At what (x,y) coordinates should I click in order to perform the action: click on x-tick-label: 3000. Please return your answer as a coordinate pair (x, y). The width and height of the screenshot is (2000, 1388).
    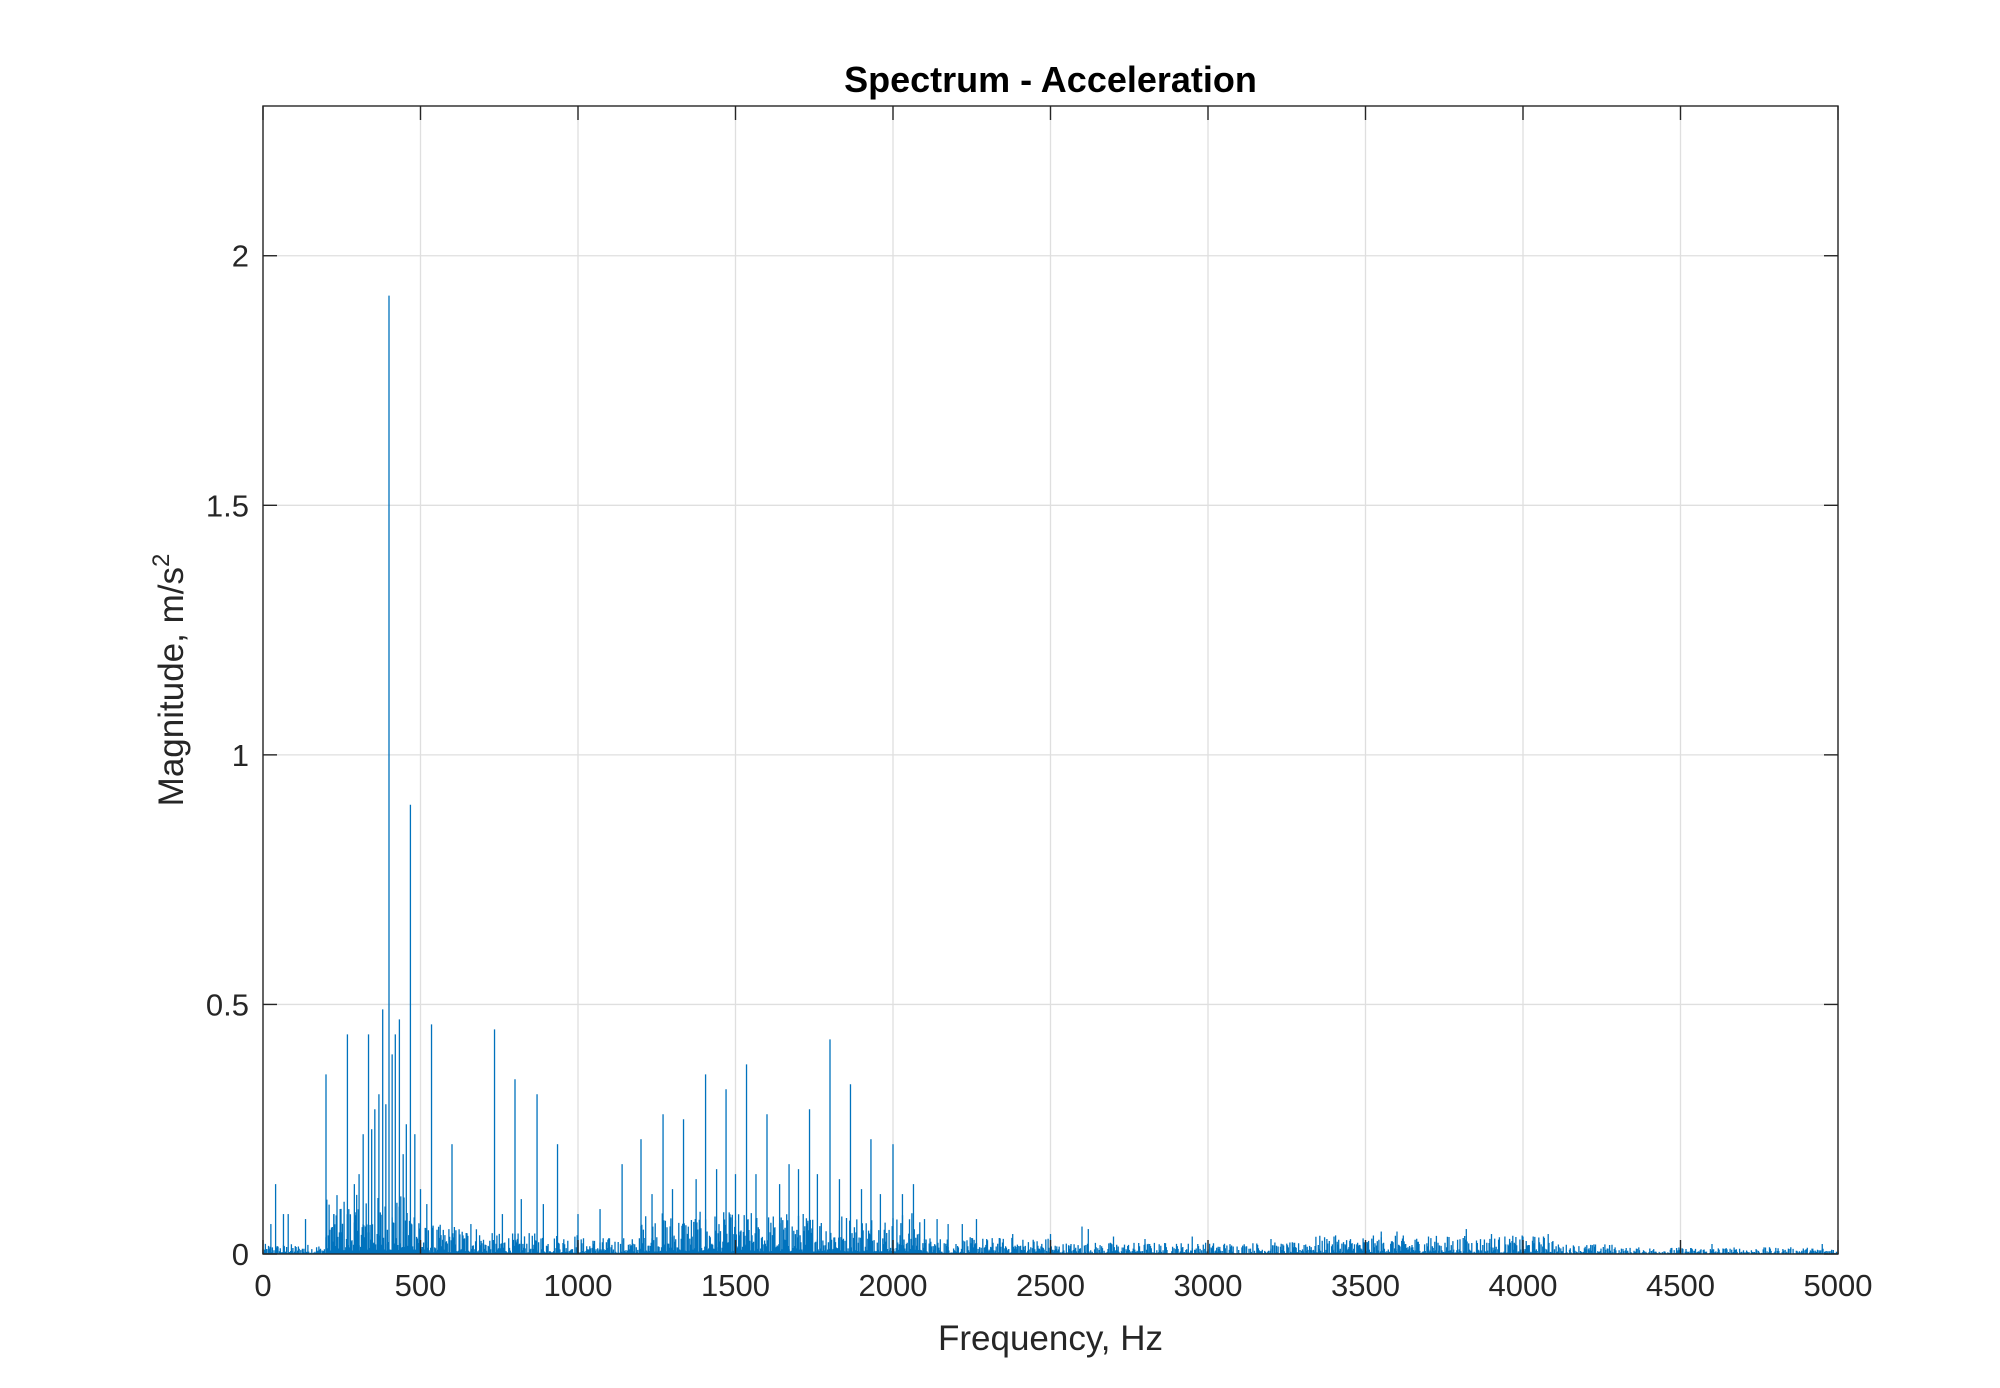
    Looking at the image, I should click on (1208, 1285).